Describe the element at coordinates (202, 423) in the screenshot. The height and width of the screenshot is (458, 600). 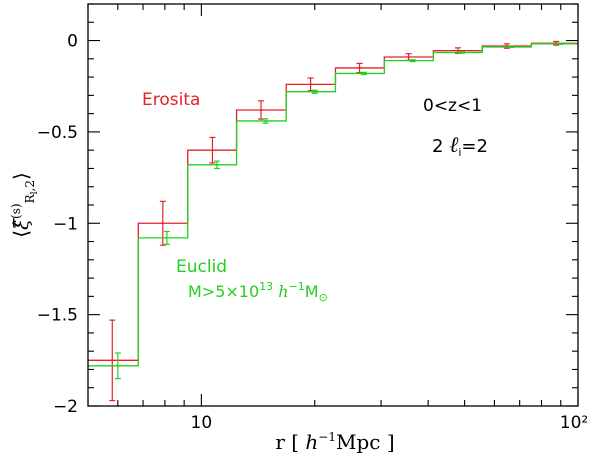
I see `x-tick-label: 10` at that location.